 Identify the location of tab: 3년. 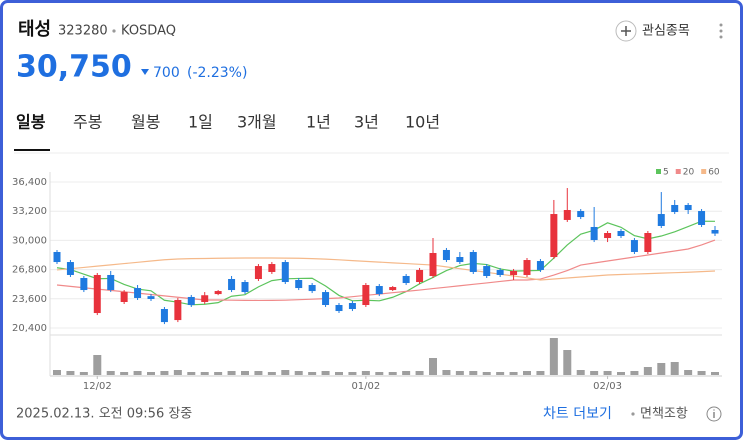
(366, 122).